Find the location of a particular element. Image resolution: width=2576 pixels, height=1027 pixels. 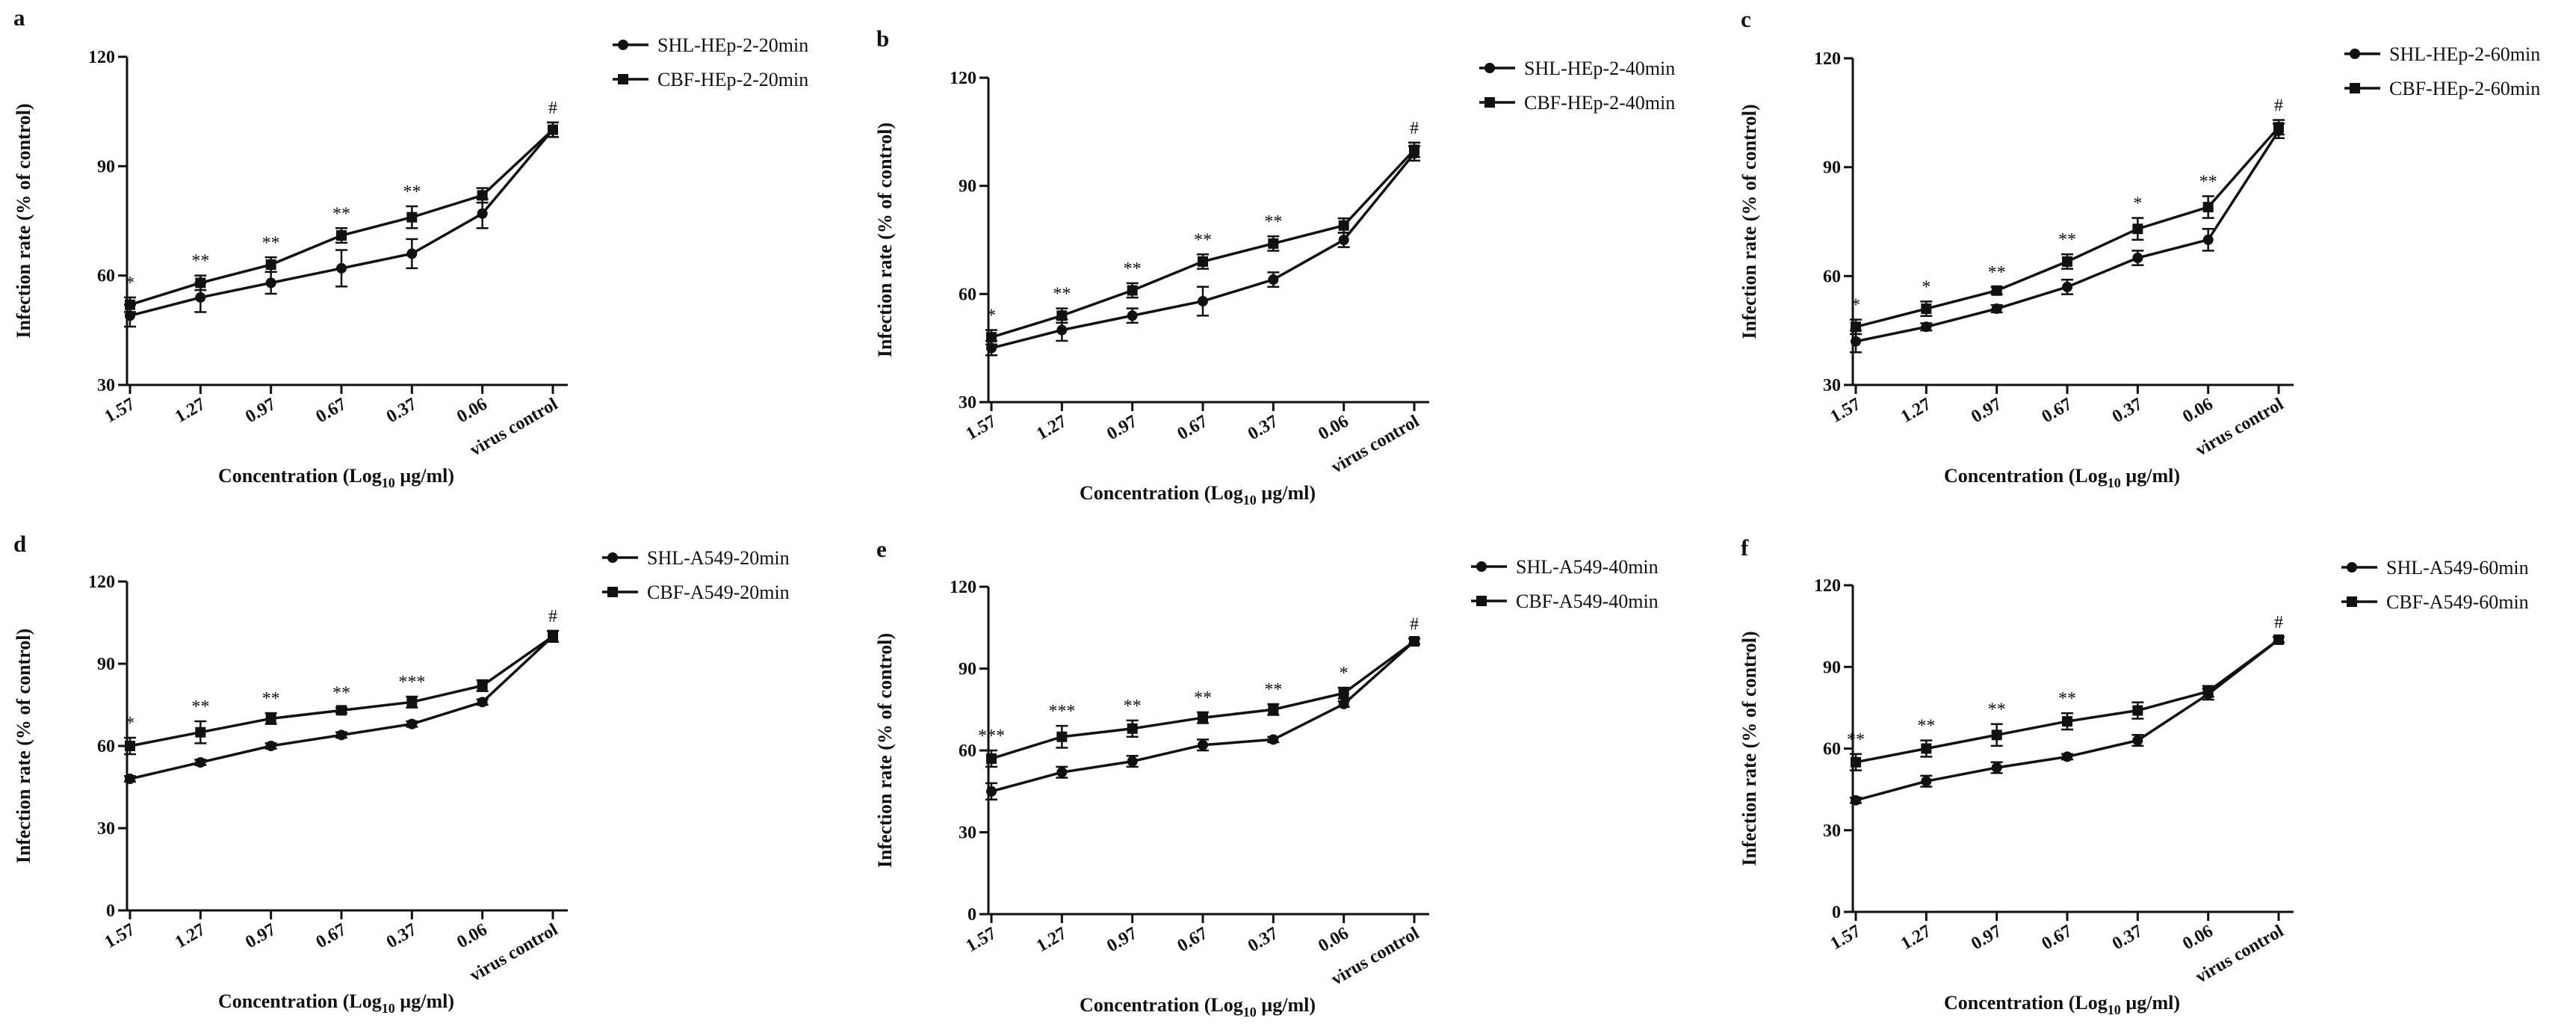

legend-label: CBF-A549-20min is located at coordinates (718, 592).